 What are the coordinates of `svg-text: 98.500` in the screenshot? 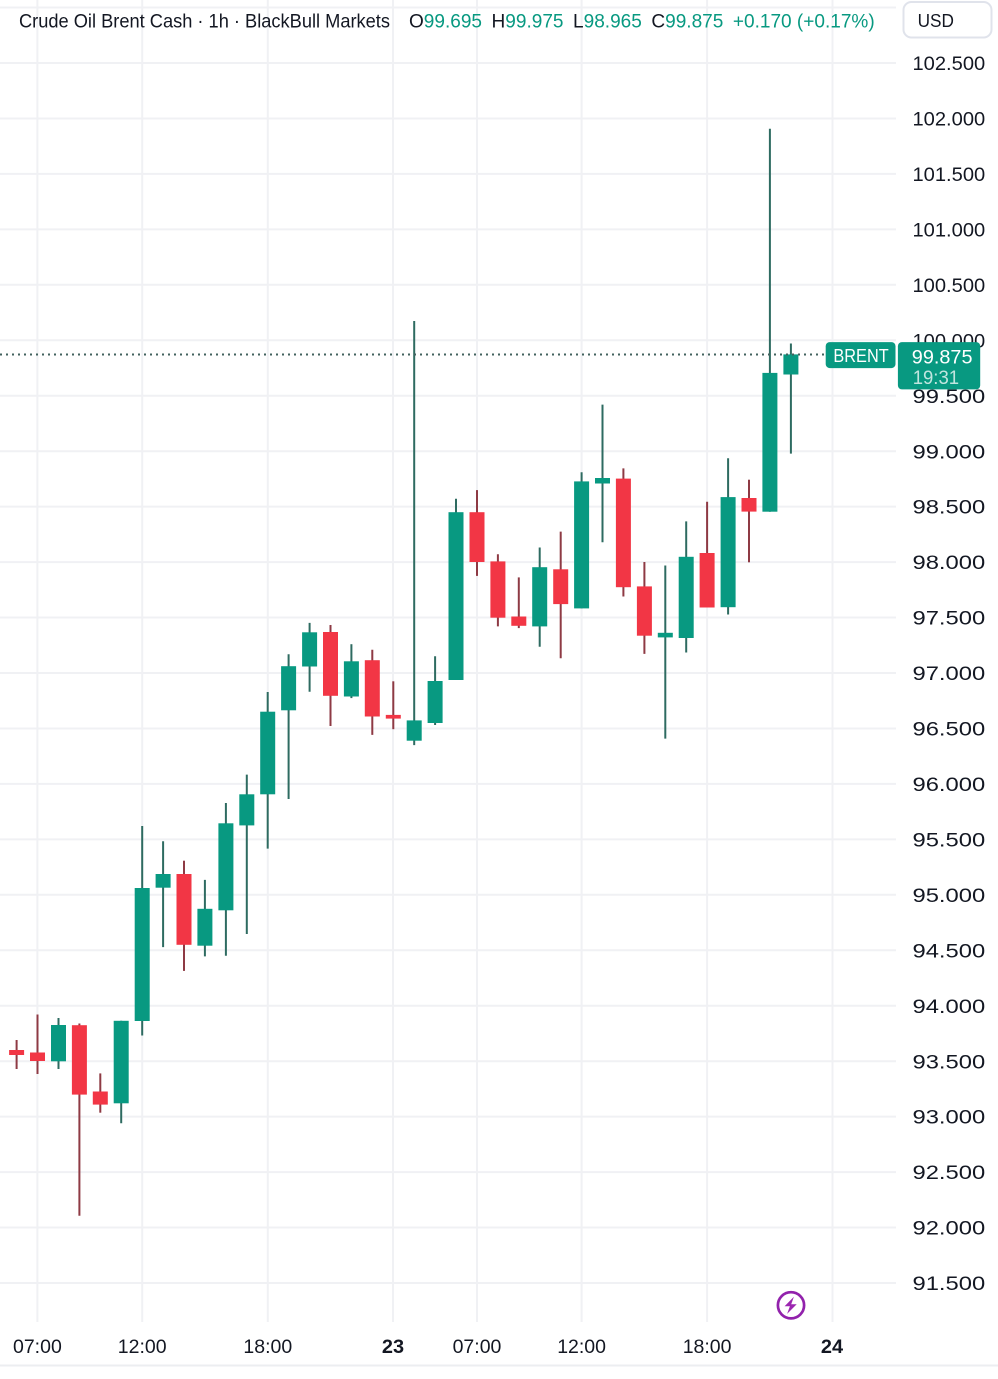 It's located at (949, 508).